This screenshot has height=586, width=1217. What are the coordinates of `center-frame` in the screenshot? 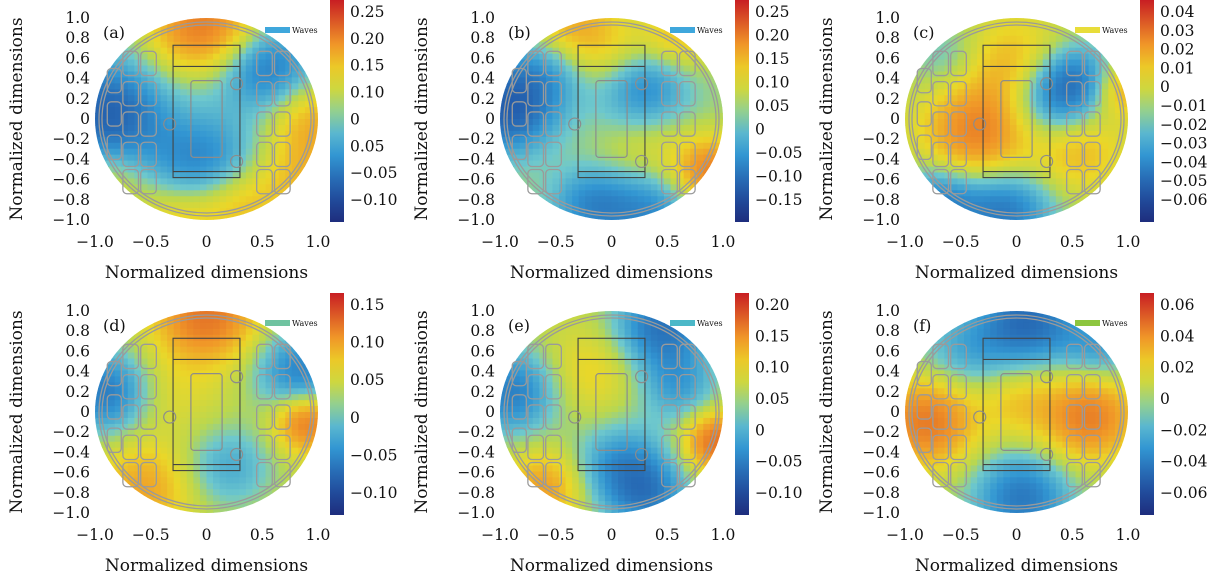 It's located at (611, 111).